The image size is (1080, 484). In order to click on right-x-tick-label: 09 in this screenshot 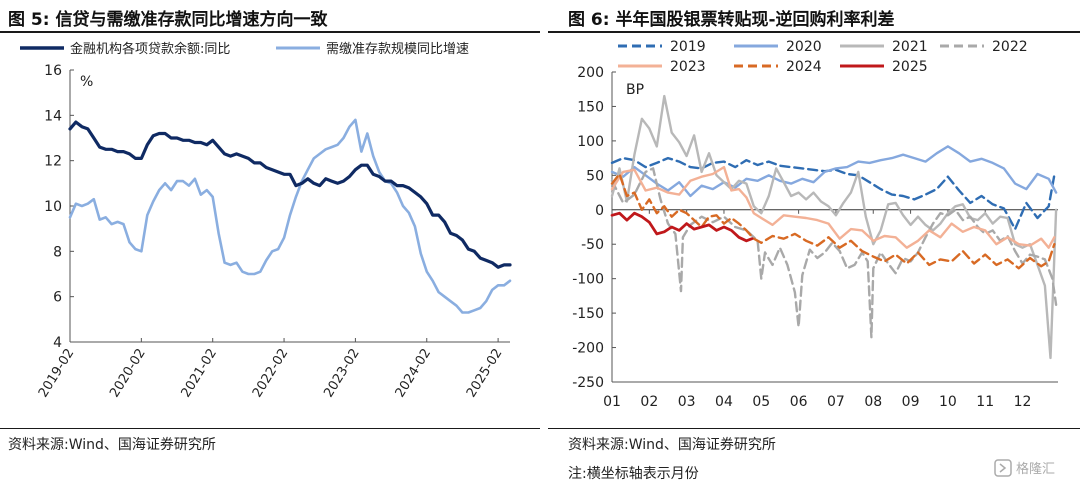, I will do `click(911, 402)`.